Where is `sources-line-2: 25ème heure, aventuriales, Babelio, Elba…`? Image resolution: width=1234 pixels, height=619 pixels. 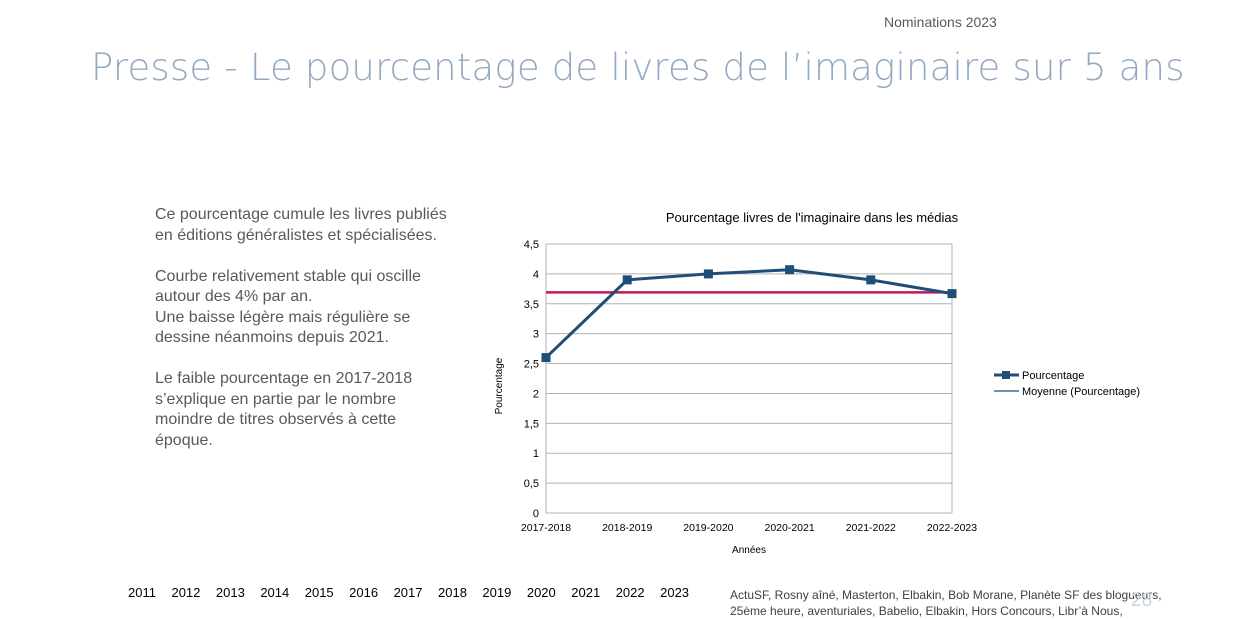
sources-line-2: 25ème heure, aventuriales, Babelio, Elba… is located at coordinates (926, 611).